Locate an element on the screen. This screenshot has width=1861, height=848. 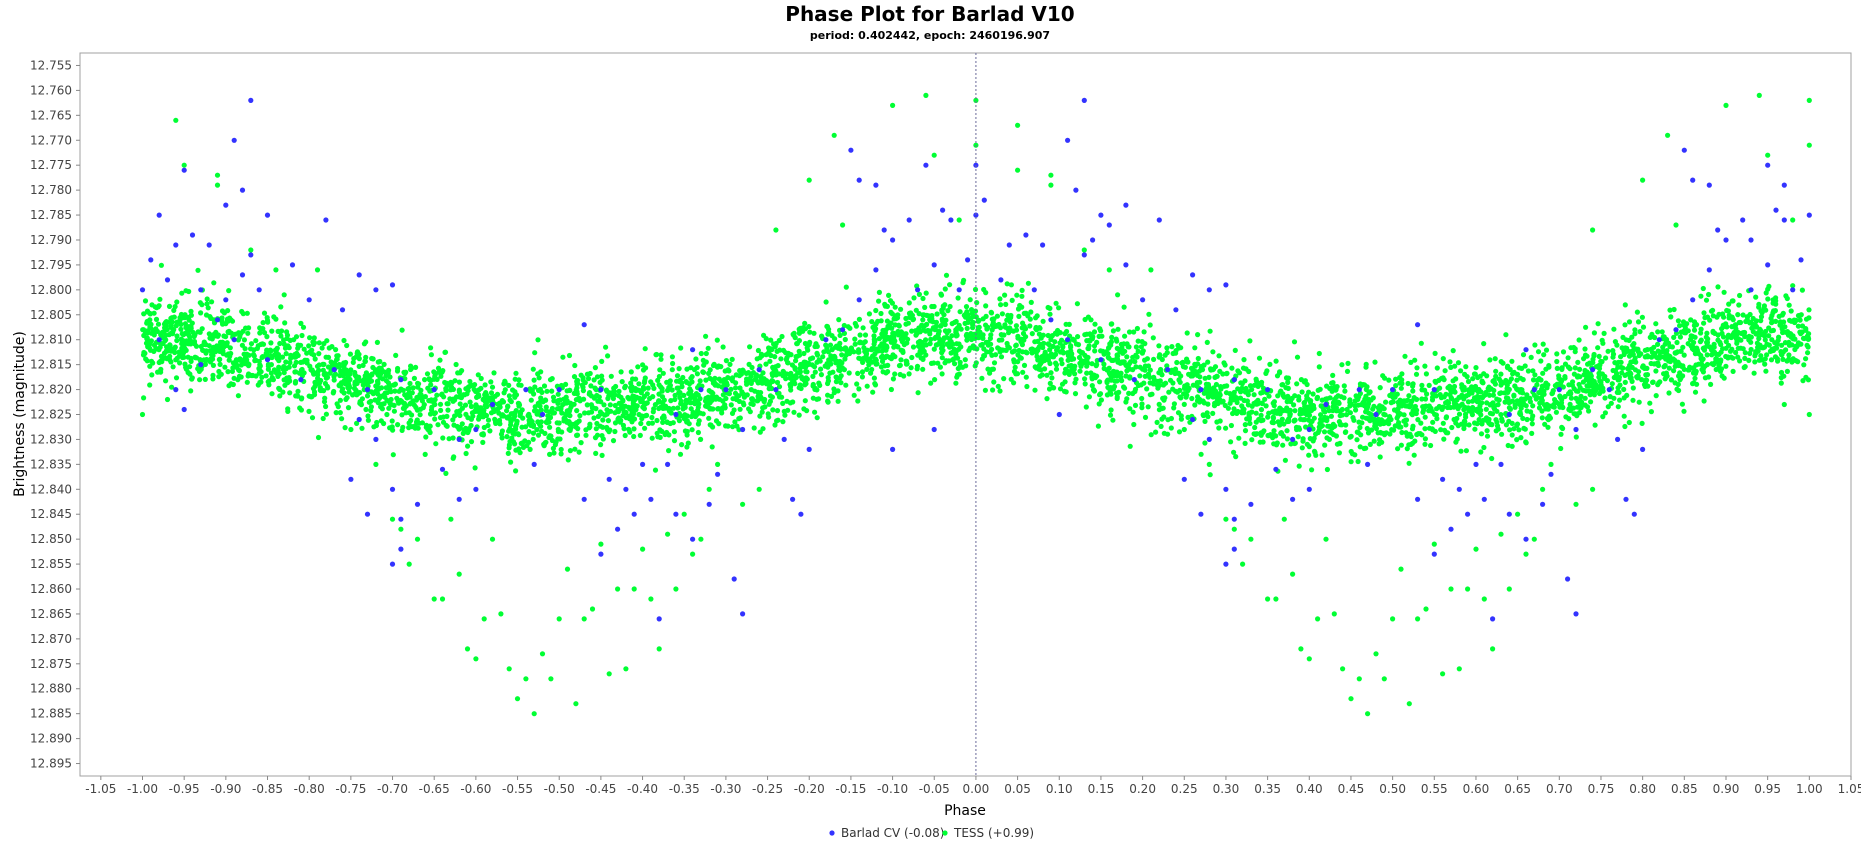
chart-subtitle: period: 0.402442, epoch: 2460196.907 is located at coordinates (930, 35).